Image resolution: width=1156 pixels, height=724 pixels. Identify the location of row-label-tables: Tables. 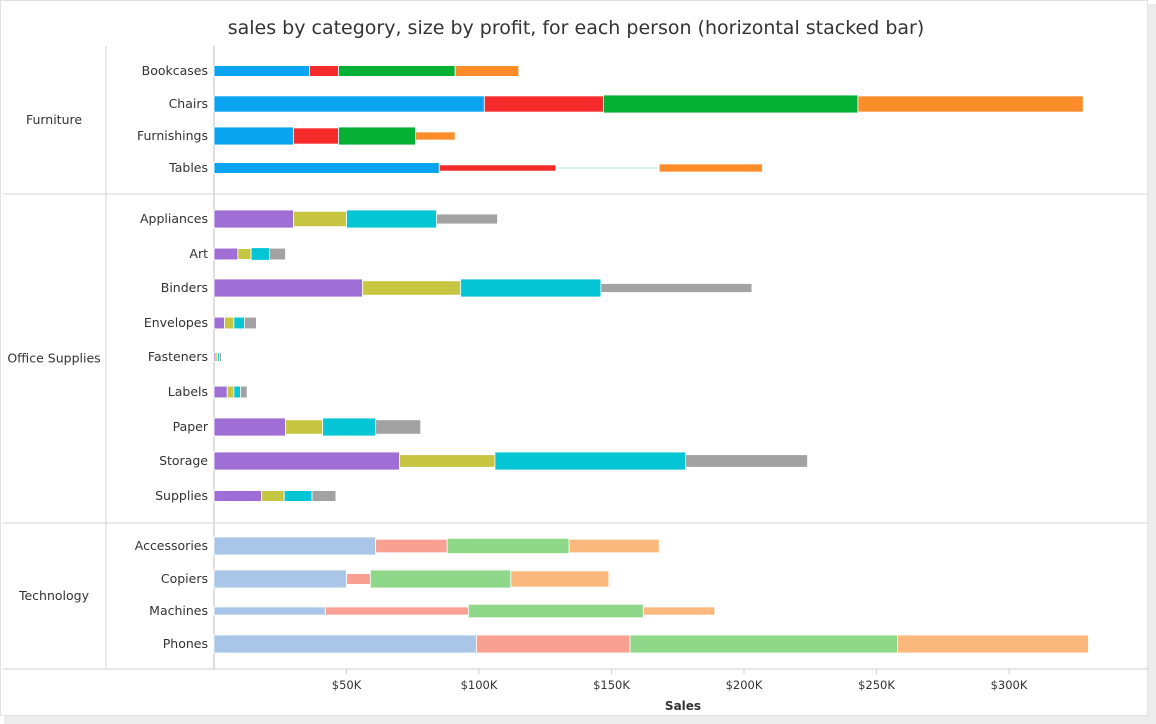
(188, 167).